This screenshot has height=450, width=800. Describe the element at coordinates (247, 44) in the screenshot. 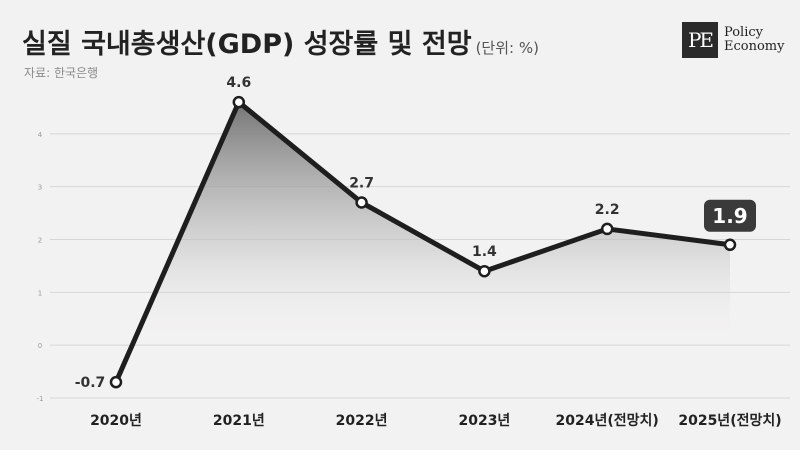

I see `title-text: 실질 국내총생산(GDP) 성장률 및 전망` at that location.